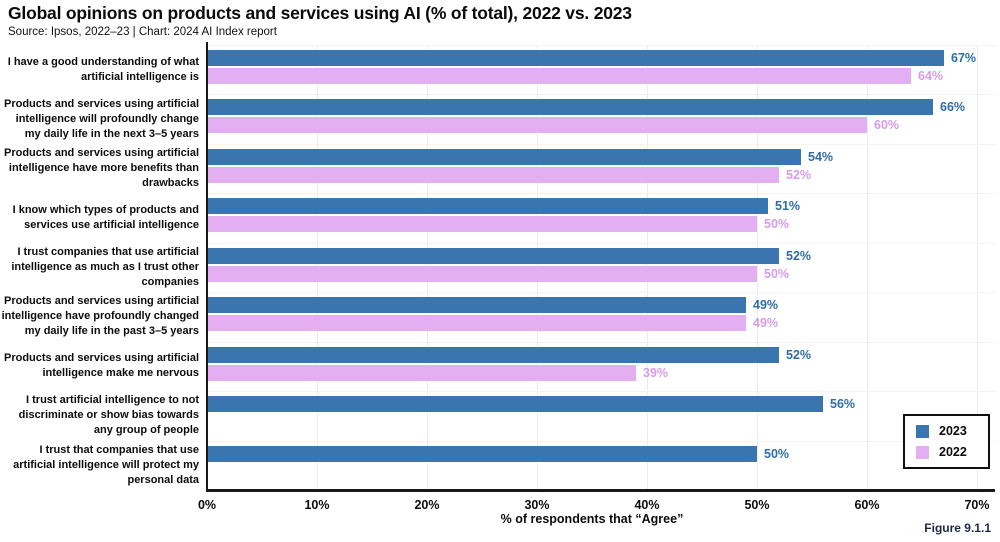  What do you see at coordinates (931, 76) in the screenshot?
I see `bar-value-2022: 64%` at bounding box center [931, 76].